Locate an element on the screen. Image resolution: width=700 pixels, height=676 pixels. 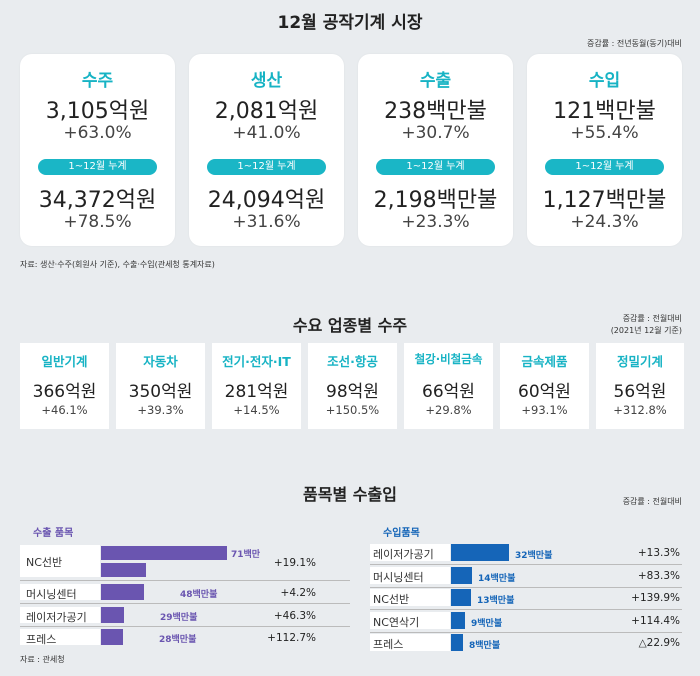
industry-change: +39.3% is located at coordinates (160, 410).